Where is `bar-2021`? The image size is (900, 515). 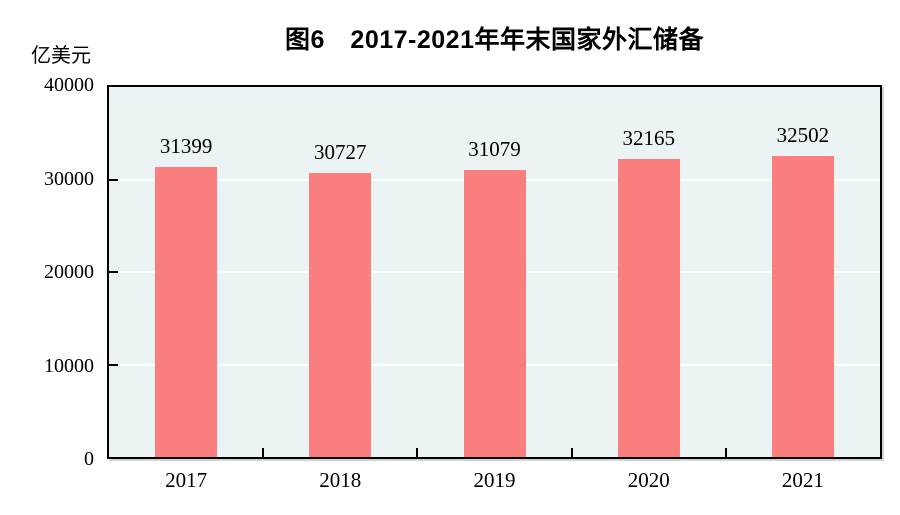 bar-2021 is located at coordinates (802, 306).